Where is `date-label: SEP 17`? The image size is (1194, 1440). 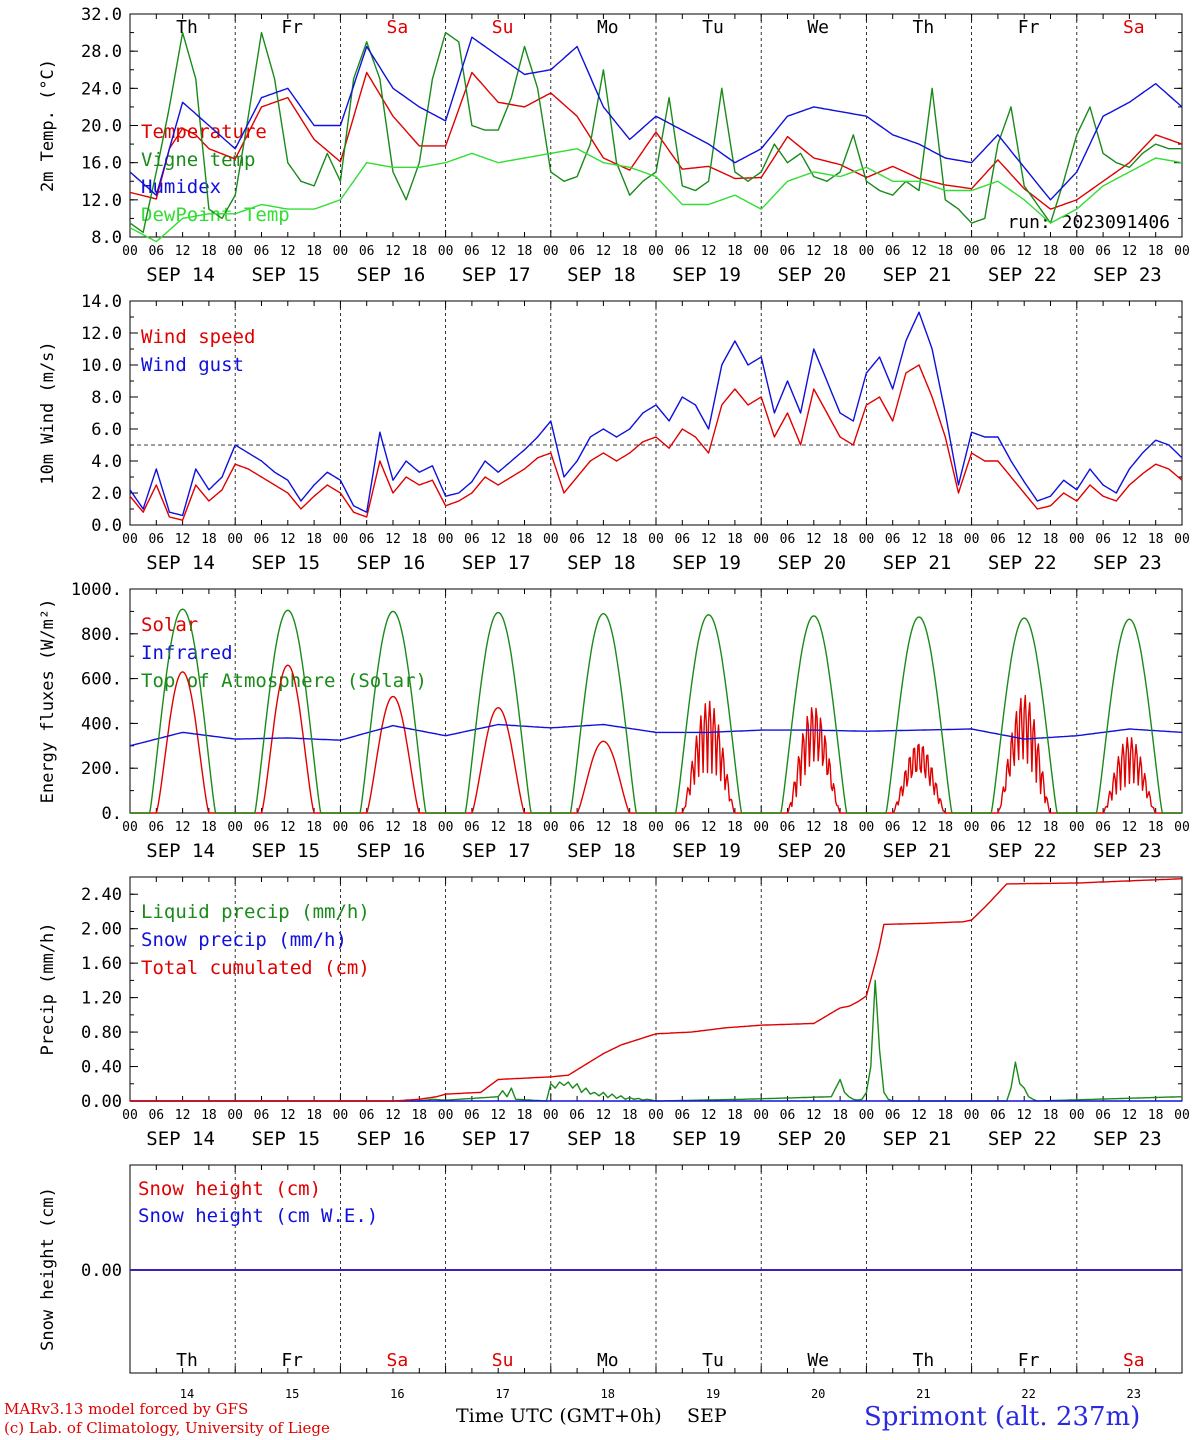
date-label: SEP 17 is located at coordinates (496, 851).